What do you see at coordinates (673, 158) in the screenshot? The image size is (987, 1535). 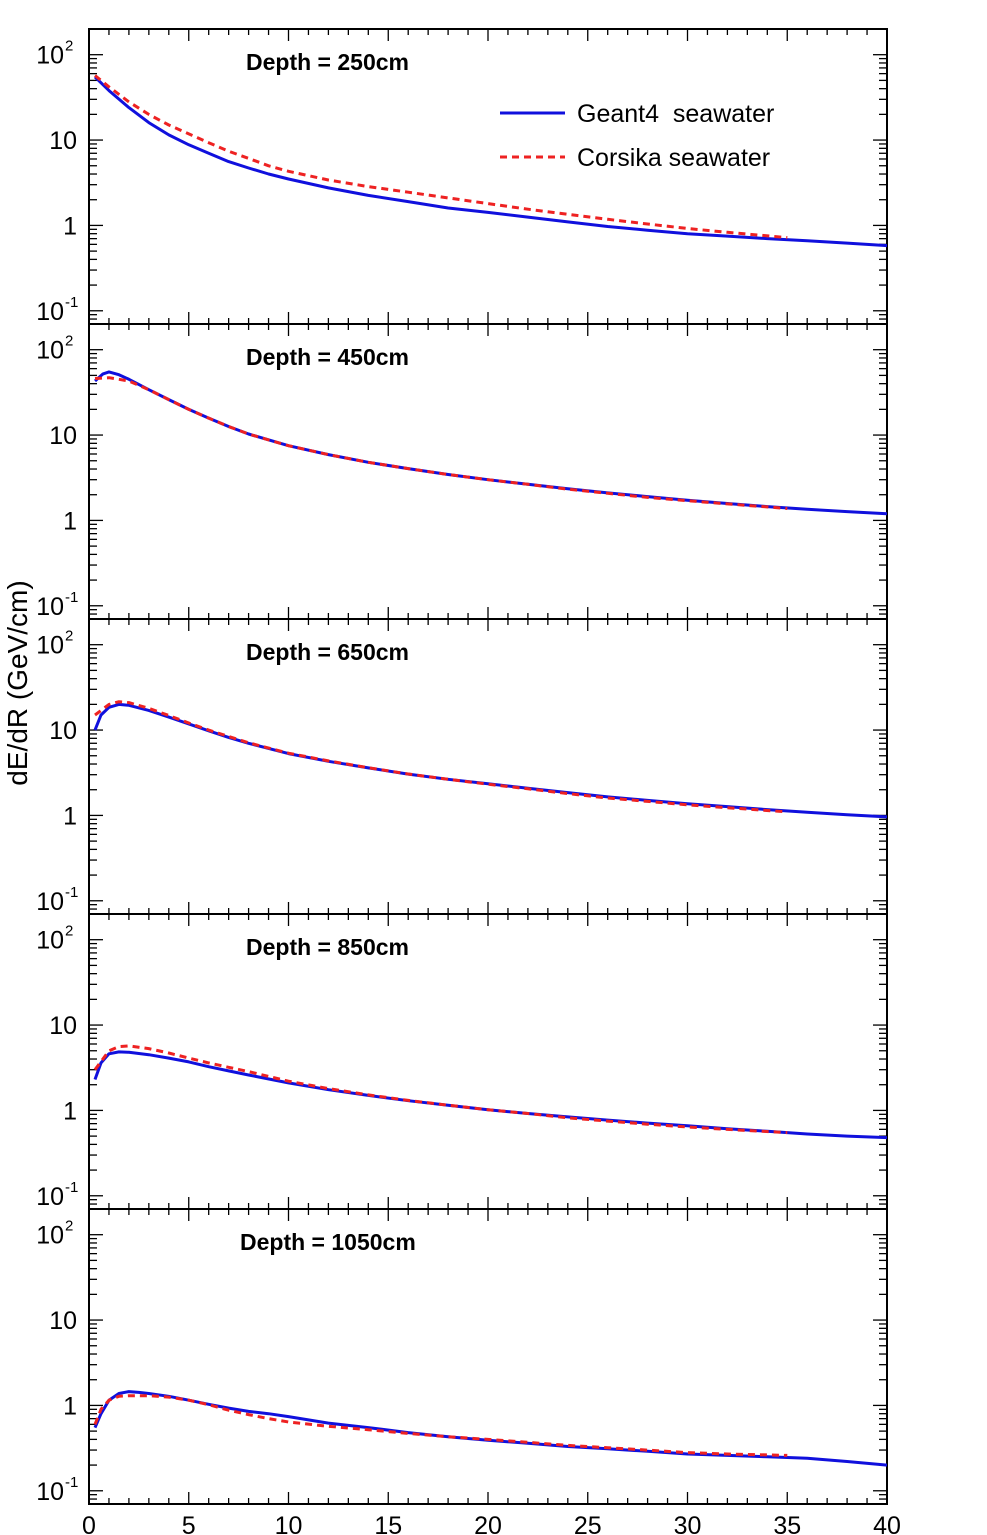 I see `legend-corsika-label: Corsika seawater` at bounding box center [673, 158].